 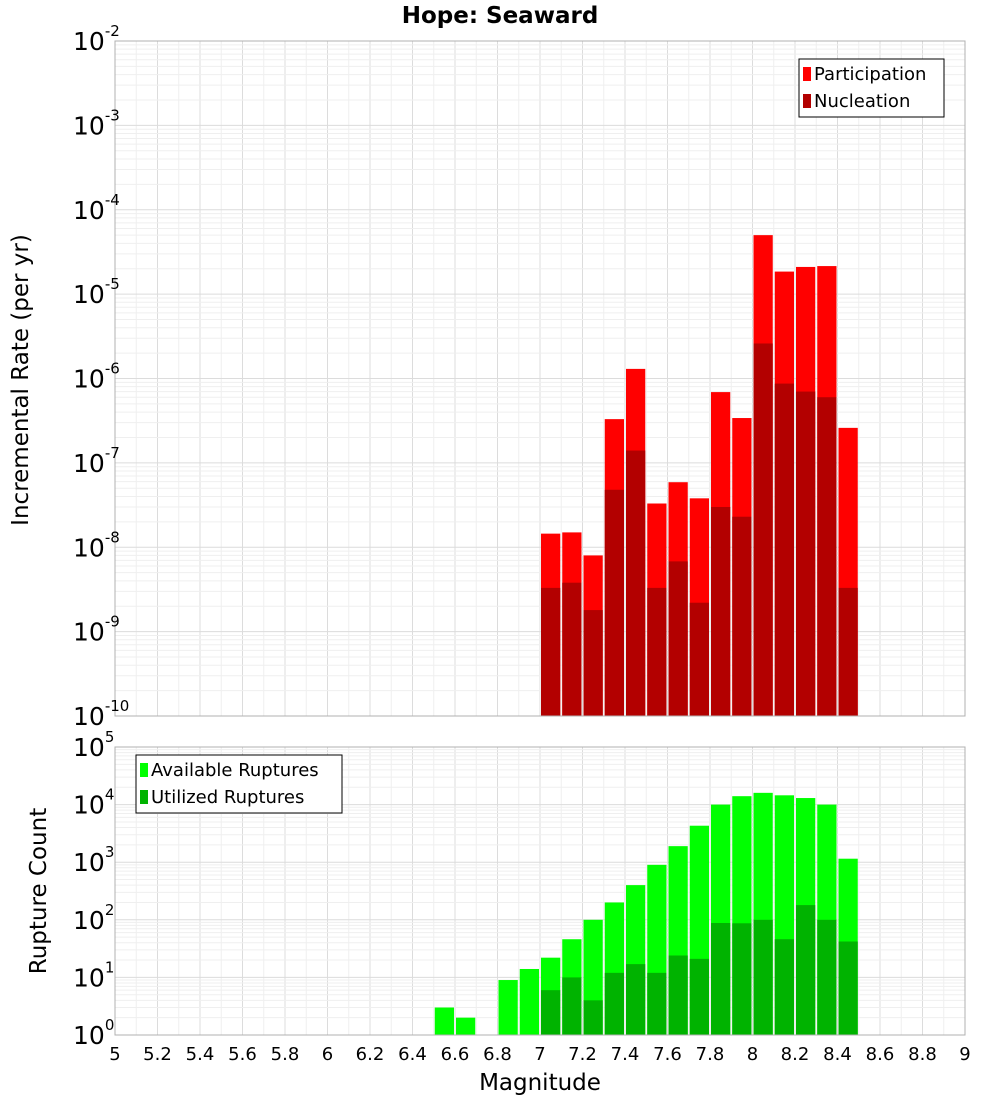 I want to click on top-legend-label: Participation, so click(x=870, y=74).